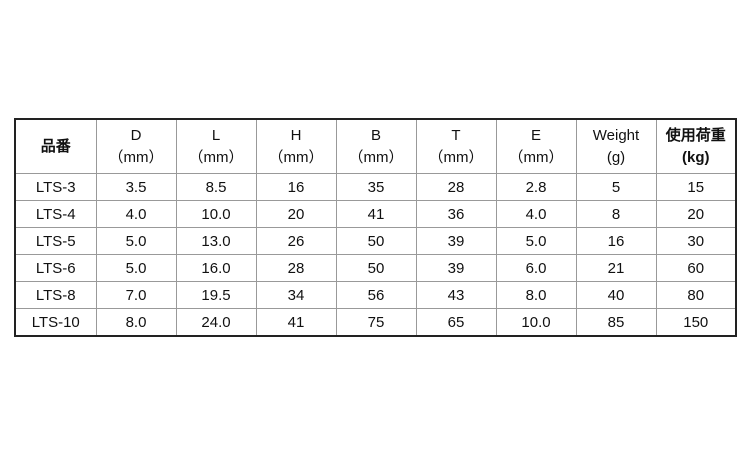  I want to click on table-cell: LTS-10, so click(55, 322).